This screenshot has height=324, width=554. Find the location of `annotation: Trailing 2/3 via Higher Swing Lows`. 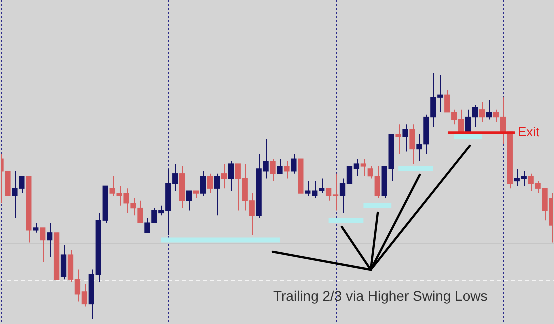

annotation: Trailing 2/3 via Higher Swing Lows is located at coordinates (380, 296).